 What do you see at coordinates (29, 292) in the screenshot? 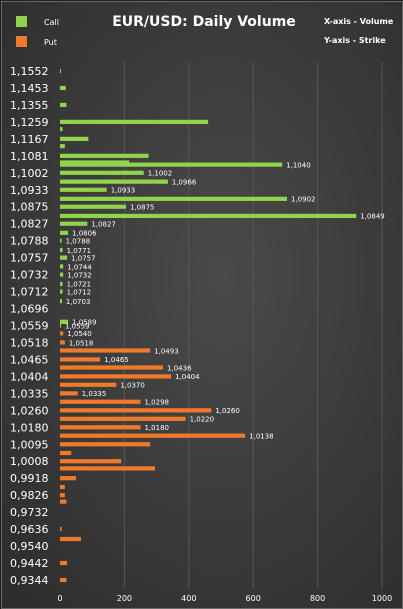
I see `y-tick-label: 1,0712` at bounding box center [29, 292].